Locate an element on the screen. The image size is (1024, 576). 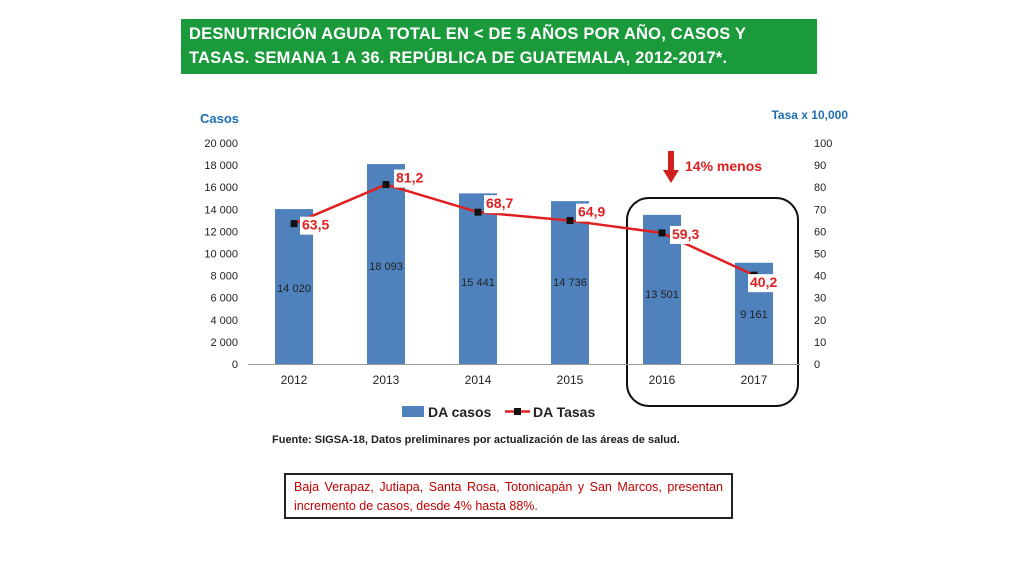
left-tick-label: 4 000 is located at coordinates (224, 321).